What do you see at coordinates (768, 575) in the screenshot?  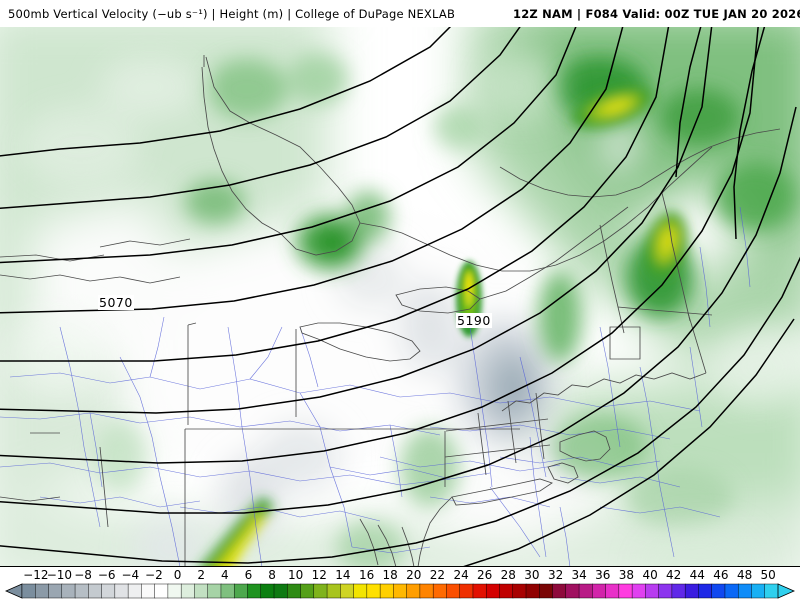 I see `colorbar-tick-label: 50` at bounding box center [768, 575].